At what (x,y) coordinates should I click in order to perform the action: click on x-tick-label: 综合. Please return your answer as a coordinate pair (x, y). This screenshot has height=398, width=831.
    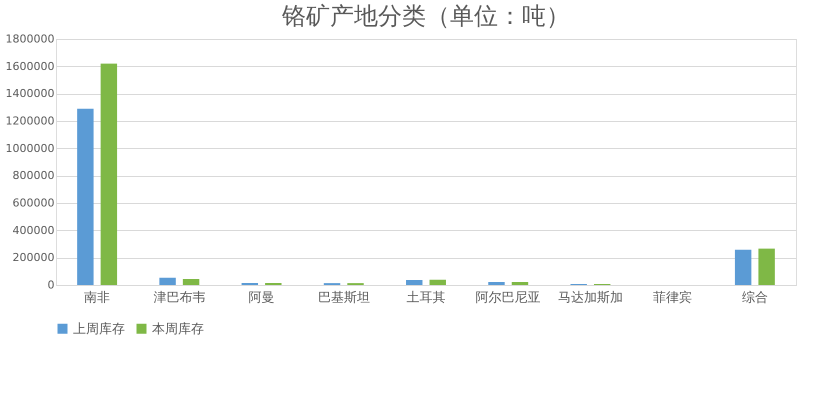
    Looking at the image, I should click on (755, 298).